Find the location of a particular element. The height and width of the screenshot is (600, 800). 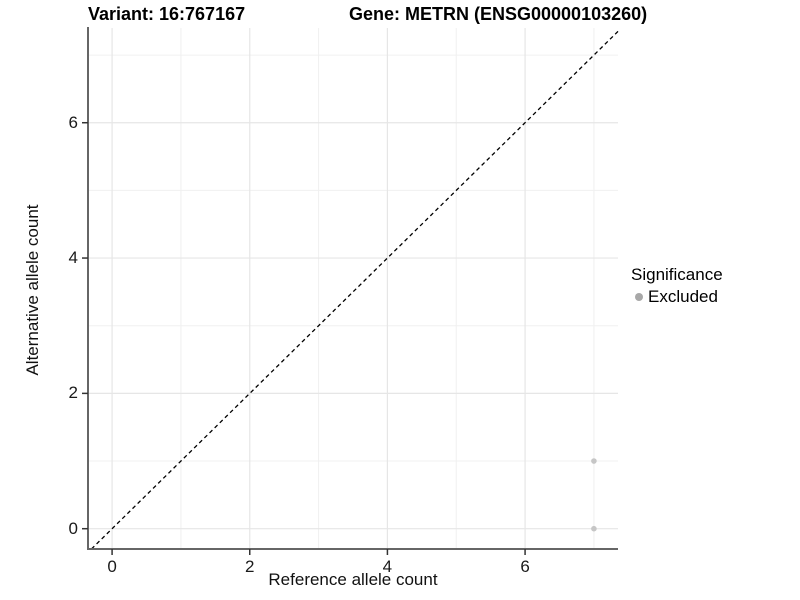

x-tick-label: 6 is located at coordinates (525, 566).